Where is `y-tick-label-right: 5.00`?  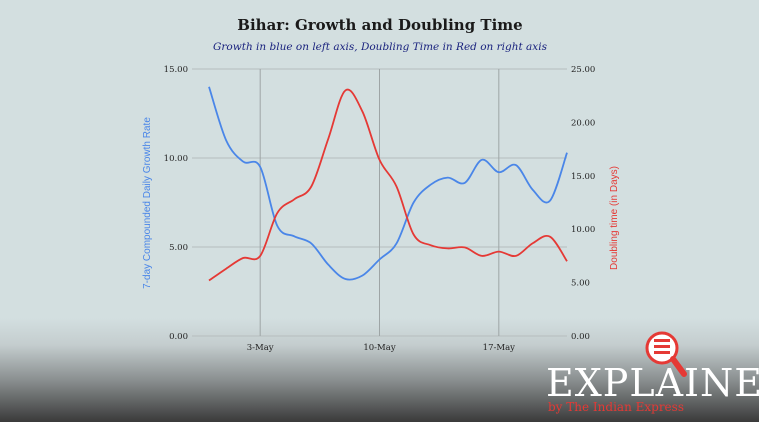 y-tick-label-right: 5.00 is located at coordinates (580, 284).